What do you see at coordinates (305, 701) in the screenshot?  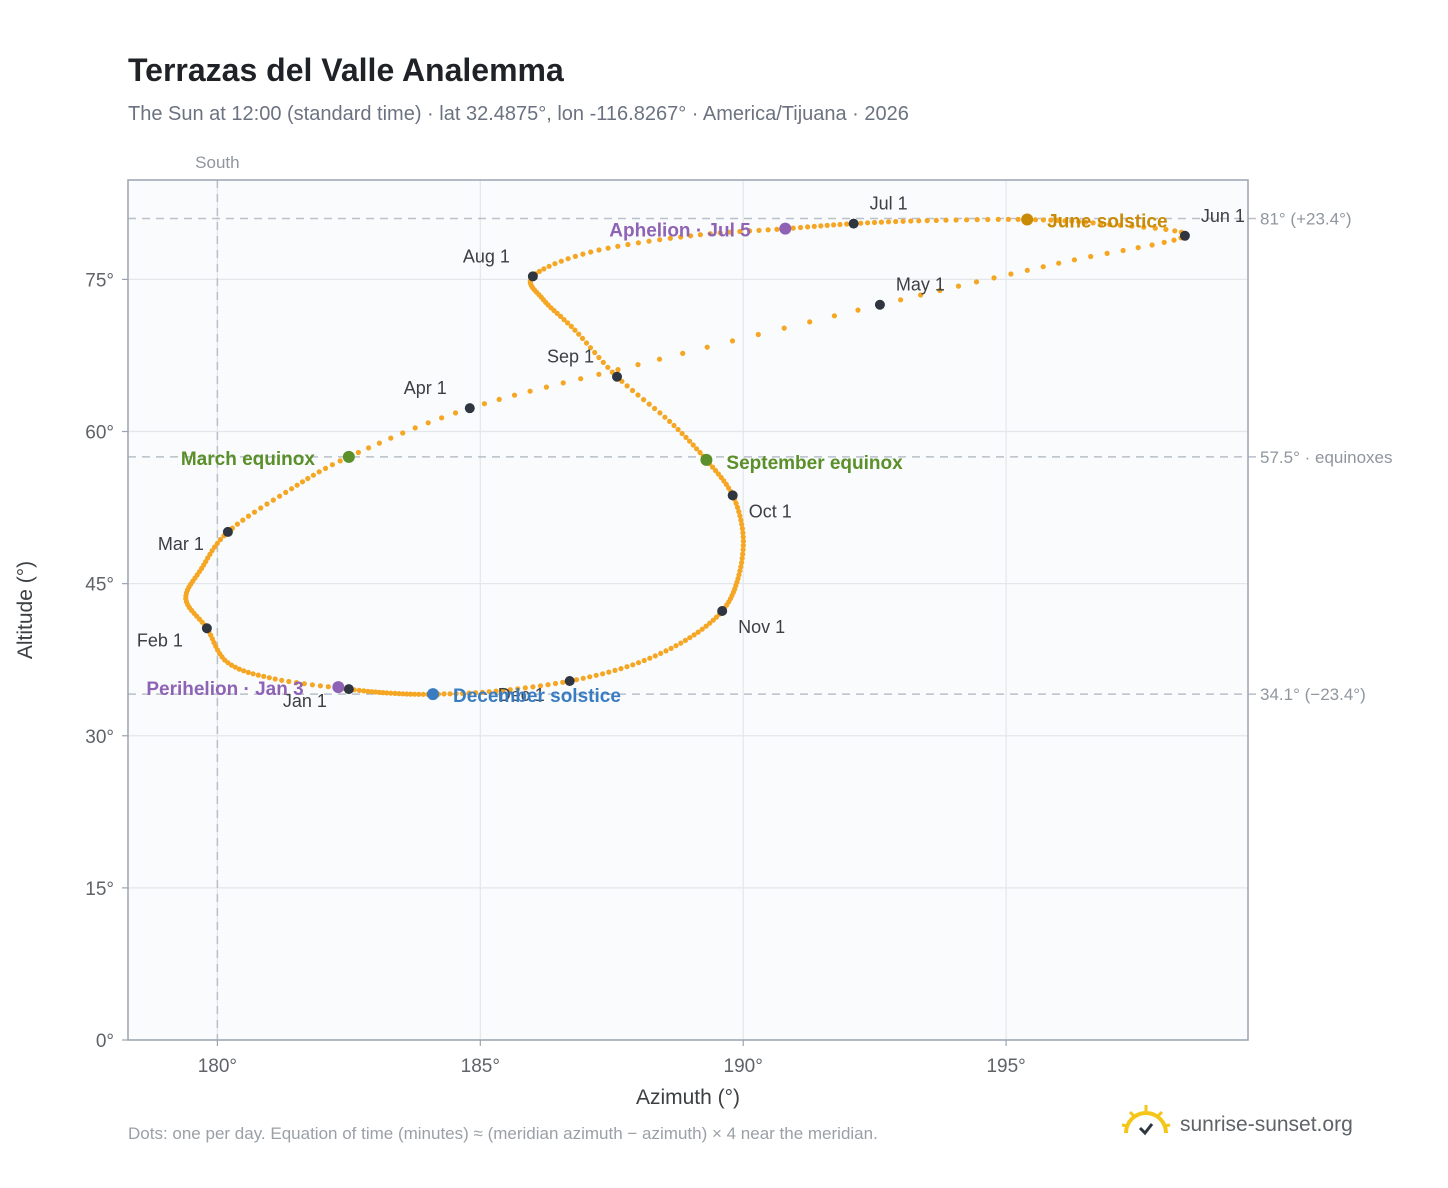 I see `month-marker-label: Jan 1` at bounding box center [305, 701].